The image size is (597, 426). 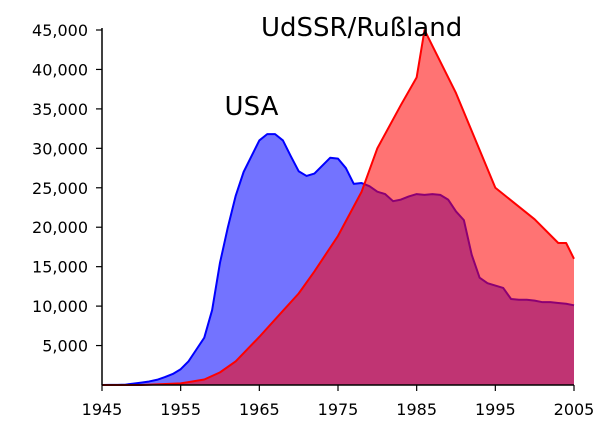 I want to click on y-tick-label: 25,000, so click(x=60, y=188).